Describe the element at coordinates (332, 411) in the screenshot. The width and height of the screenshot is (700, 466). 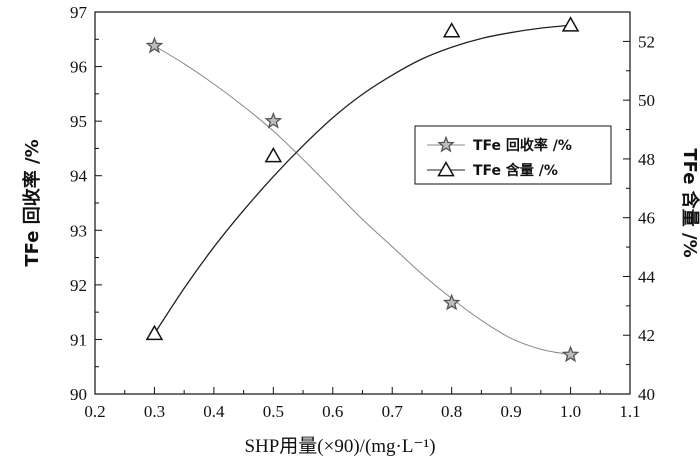
I see `x-tick-label: 0.6` at that location.